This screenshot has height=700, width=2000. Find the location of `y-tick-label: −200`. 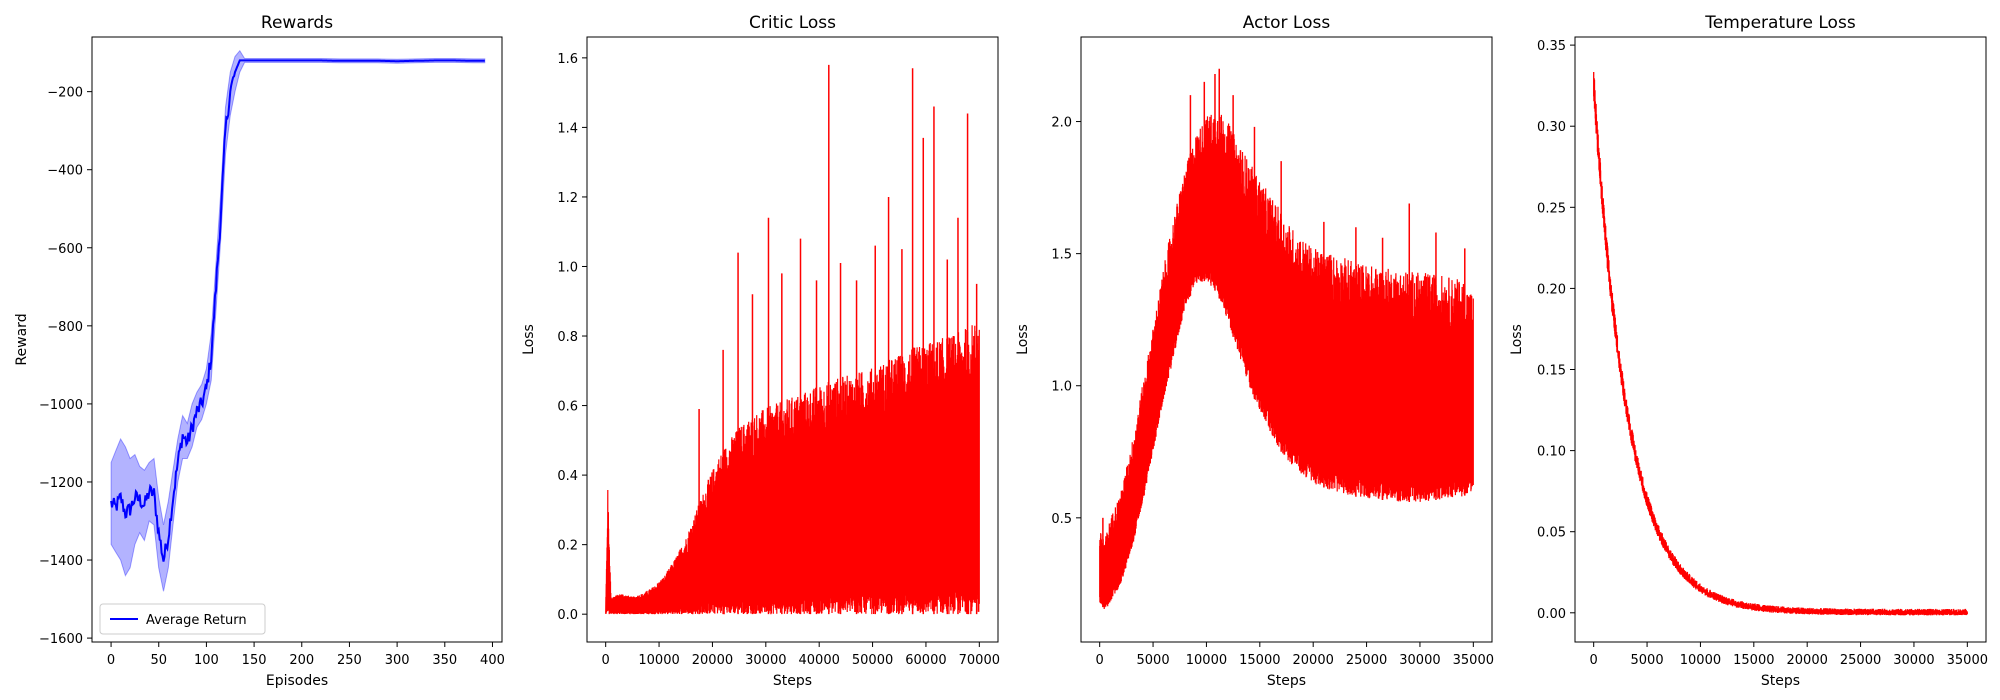

y-tick-label: −200 is located at coordinates (65, 93).